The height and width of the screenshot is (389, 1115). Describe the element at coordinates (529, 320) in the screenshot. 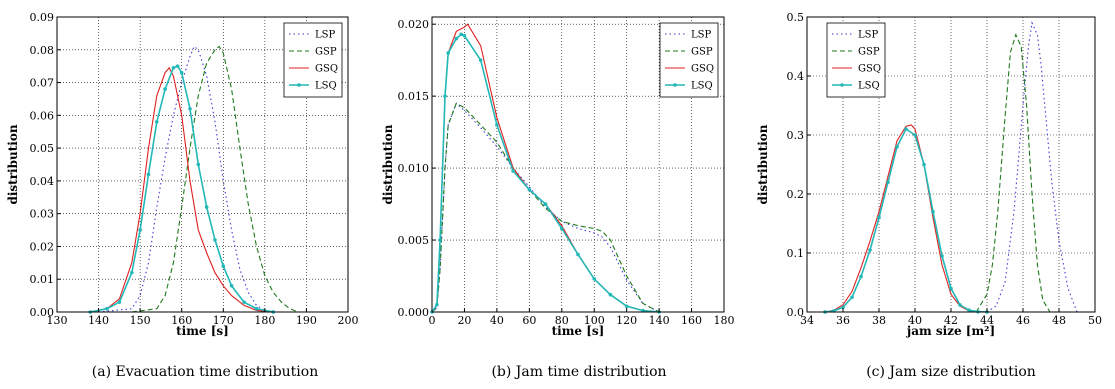

I see `x-tick-label: 60` at that location.